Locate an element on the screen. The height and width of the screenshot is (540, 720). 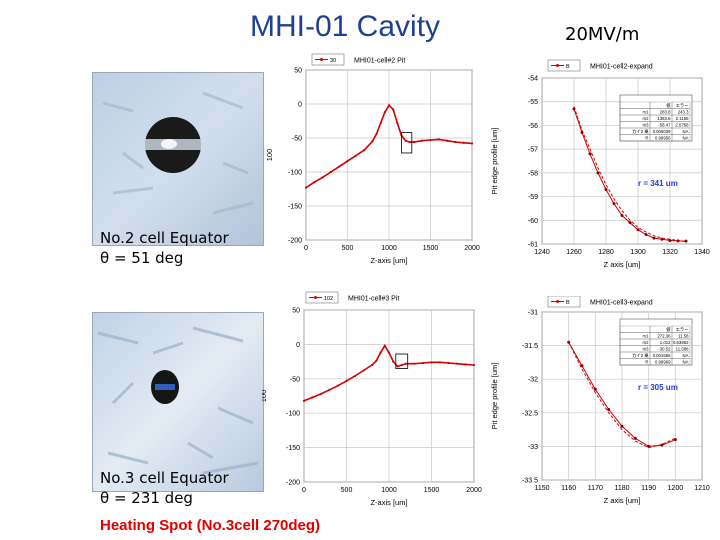
x-tick-label: 1240 is located at coordinates (542, 252).